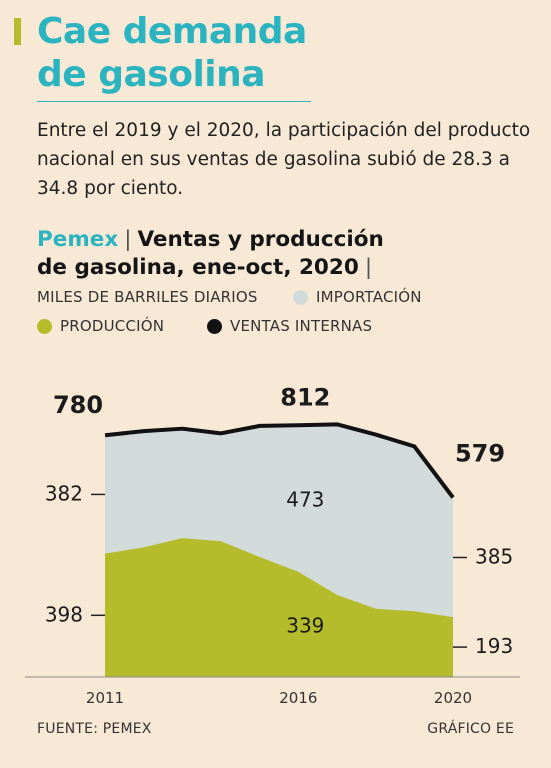 Image resolution: width=551 pixels, height=768 pixels. Describe the element at coordinates (301, 326) in the screenshot. I see `legend-label-ventas: VENTAS INTERNAS` at that location.